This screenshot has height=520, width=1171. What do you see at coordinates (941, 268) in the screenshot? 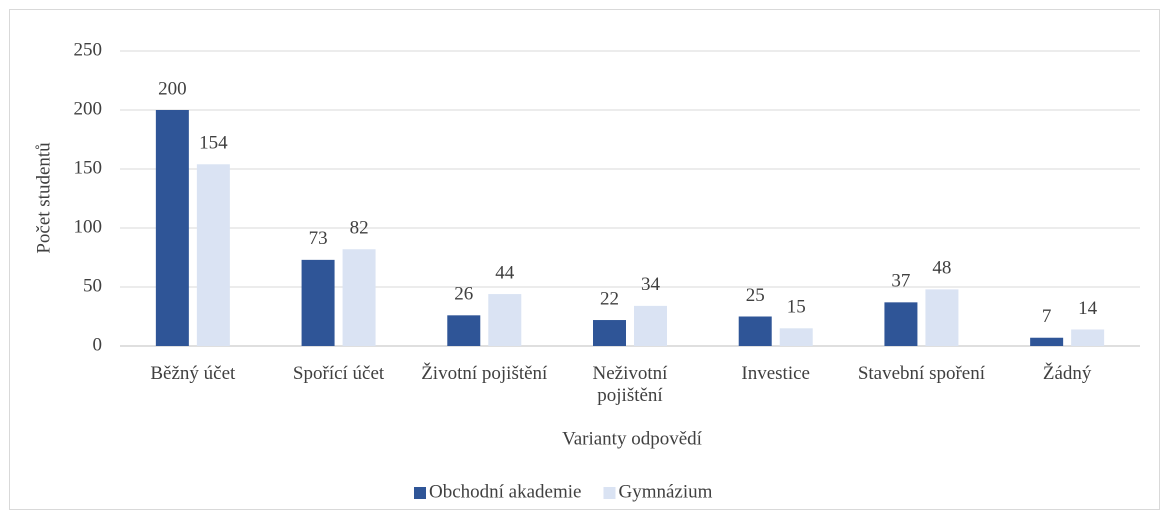
I see `data-label: 48` at bounding box center [941, 268].